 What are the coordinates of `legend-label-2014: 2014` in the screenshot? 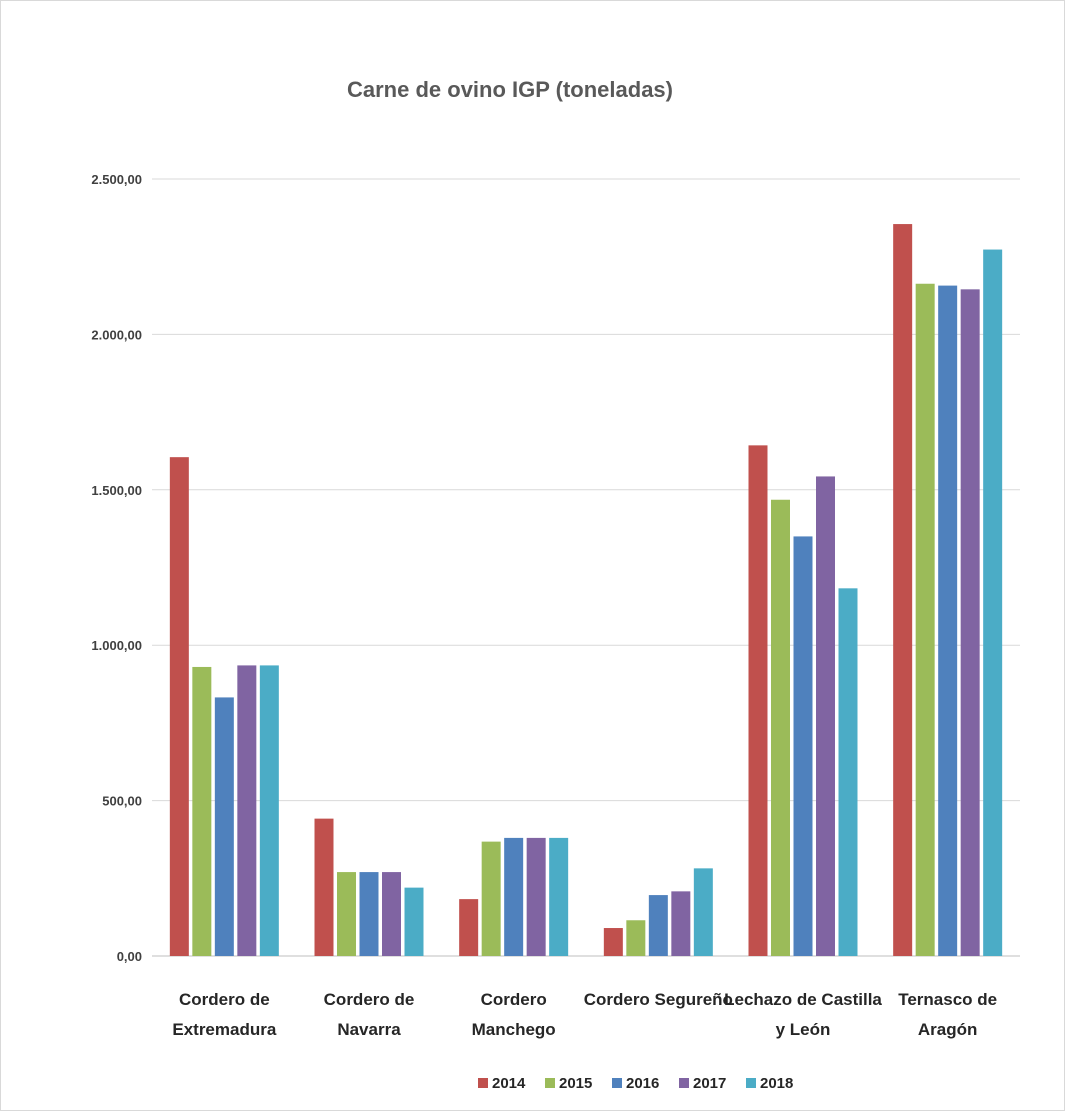 It's located at (509, 1083).